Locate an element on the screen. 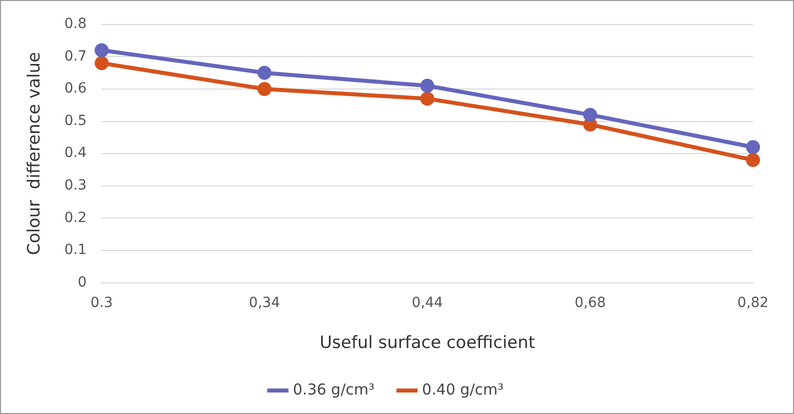 The height and width of the screenshot is (414, 794). x-tick-label: 0.3 is located at coordinates (101, 302).